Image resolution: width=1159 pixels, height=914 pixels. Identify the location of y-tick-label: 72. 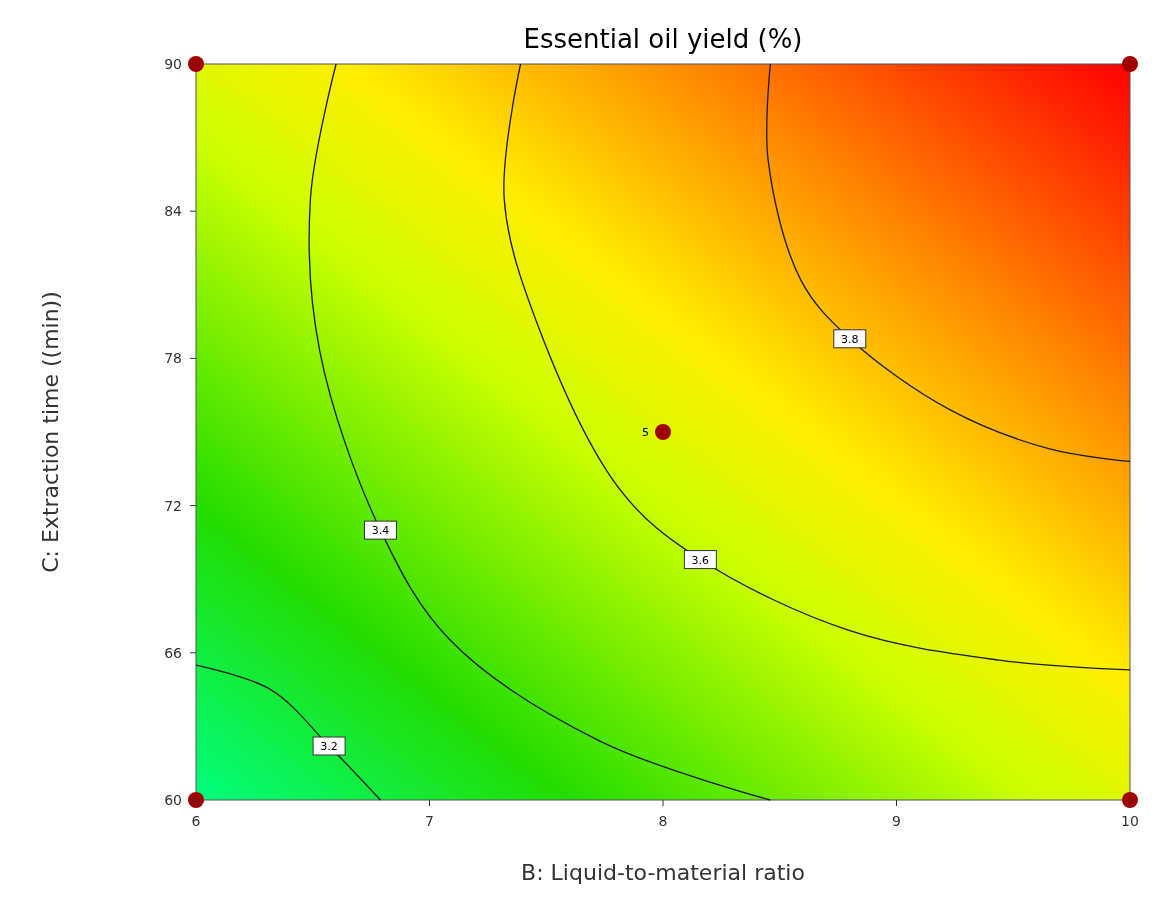
(173, 505).